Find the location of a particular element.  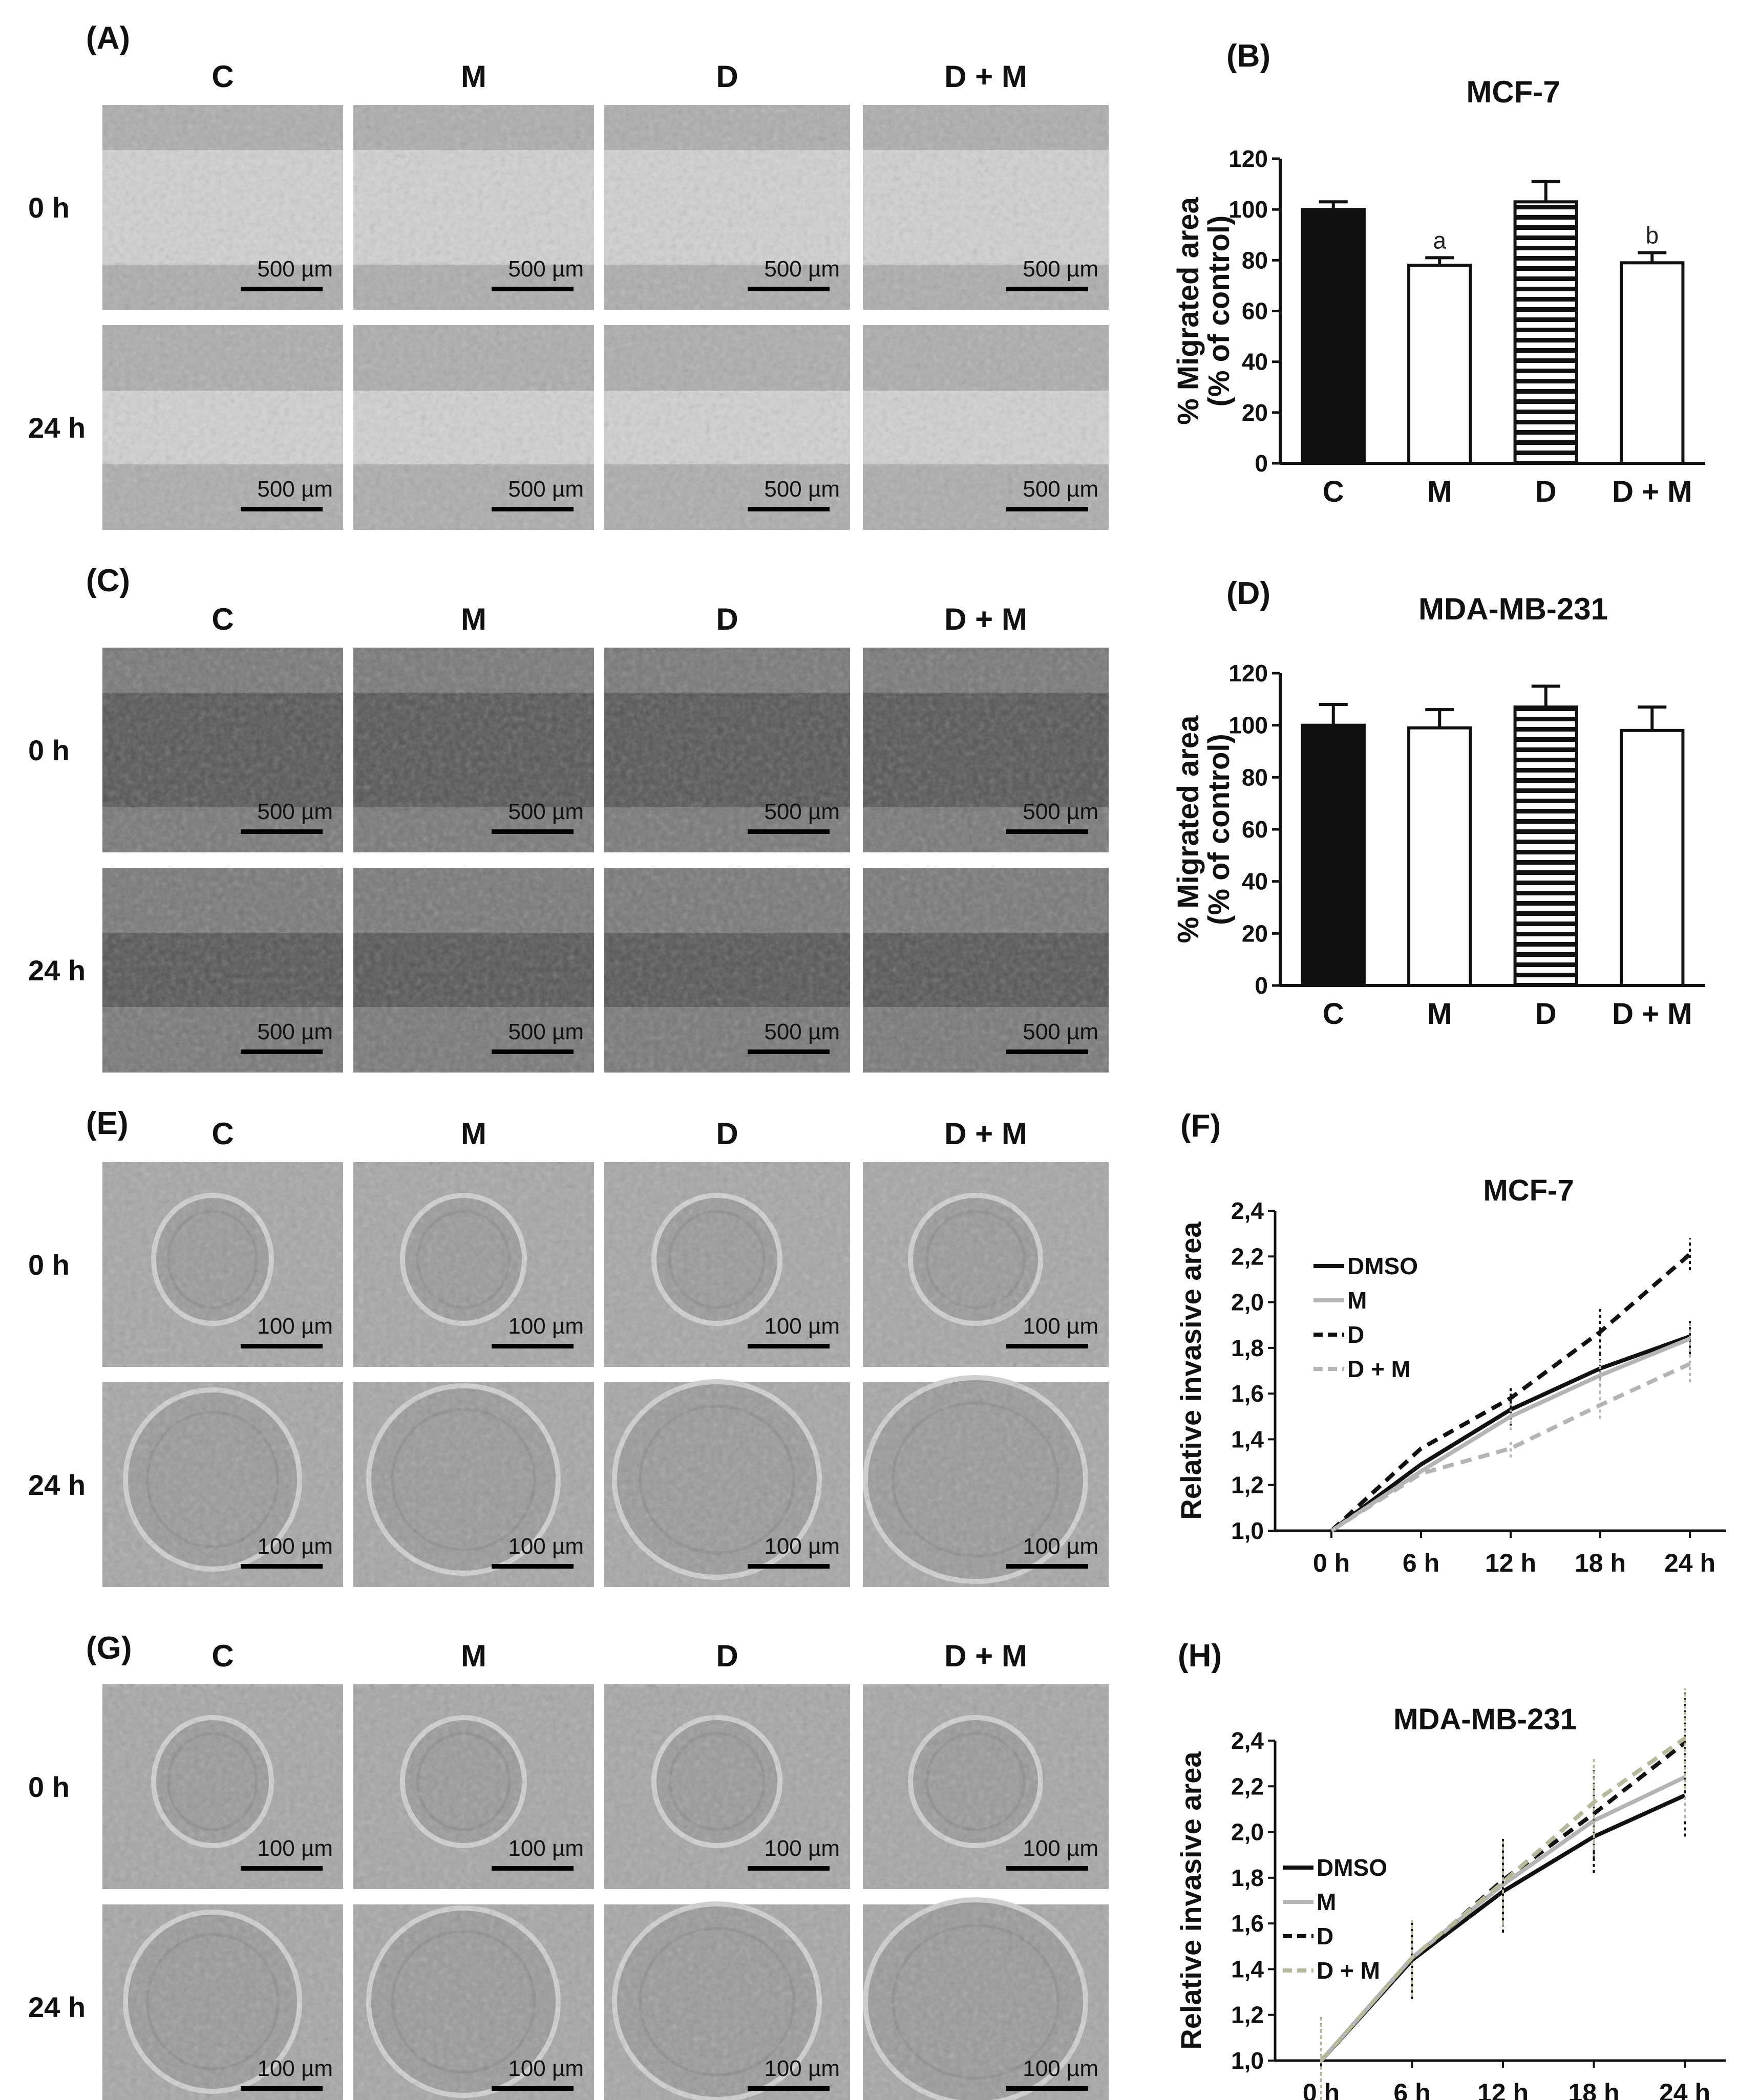

micrograph-a-0-2: 500 µm is located at coordinates (727, 207).